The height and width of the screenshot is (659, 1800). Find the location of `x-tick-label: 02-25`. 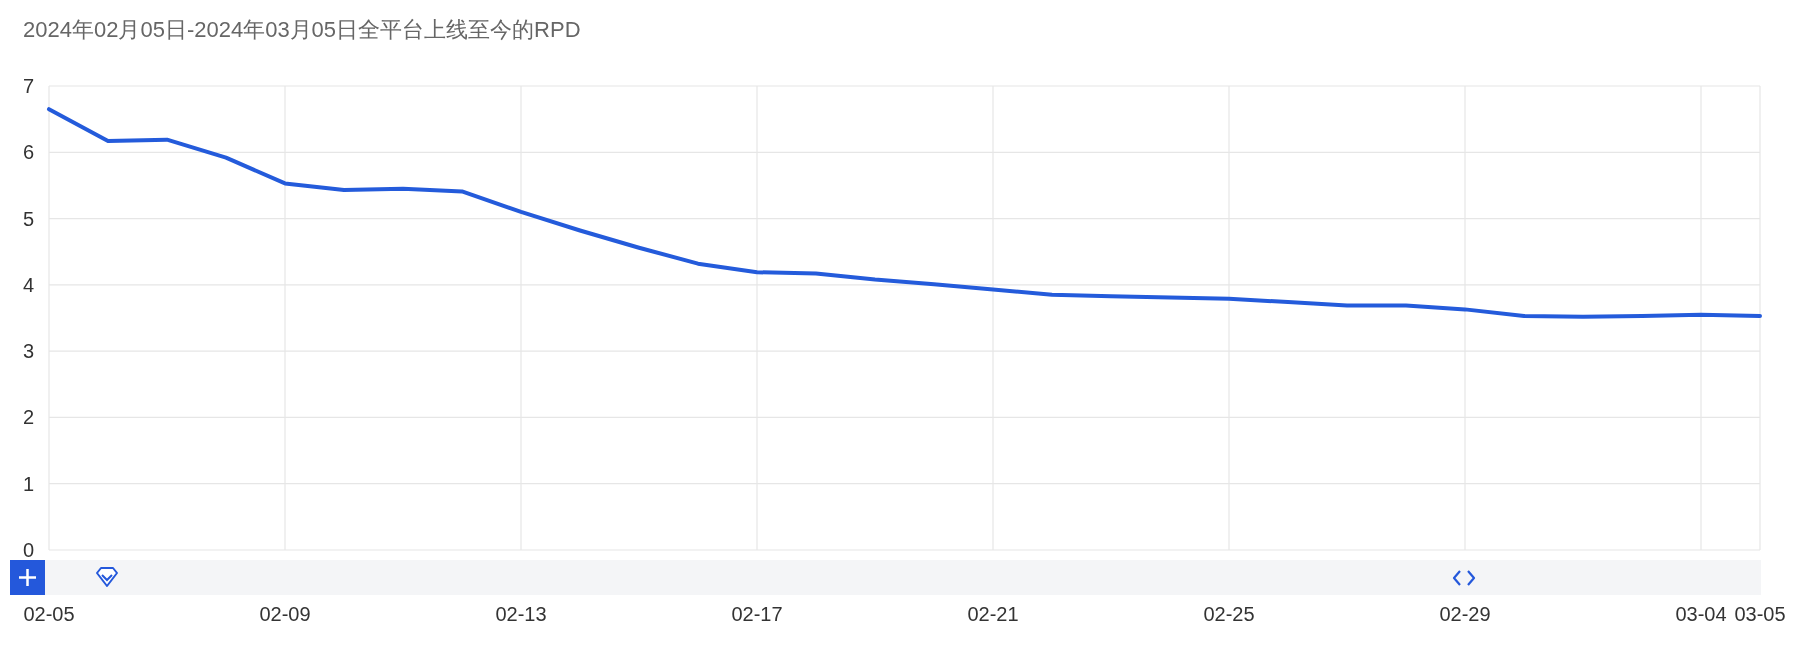

x-tick-label: 02-25 is located at coordinates (1229, 614).